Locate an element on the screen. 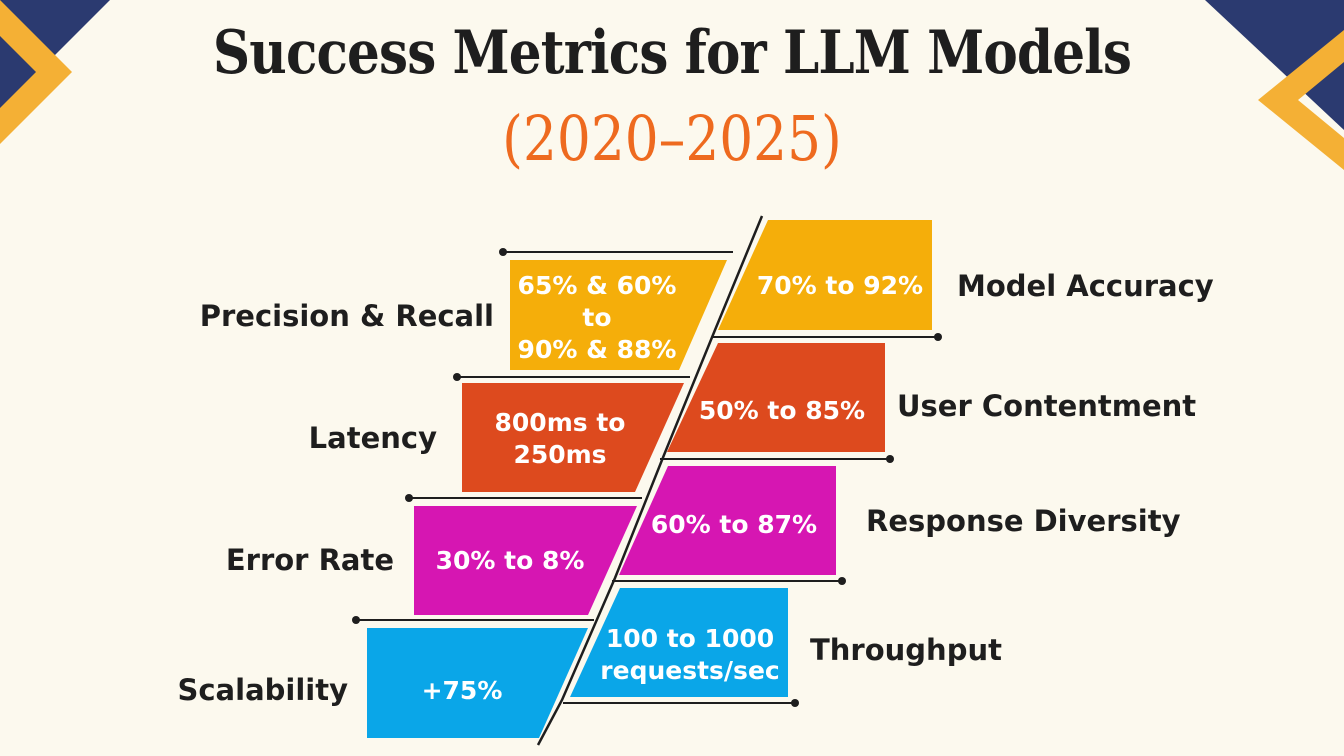  left-metric-value: to is located at coordinates (596, 317).